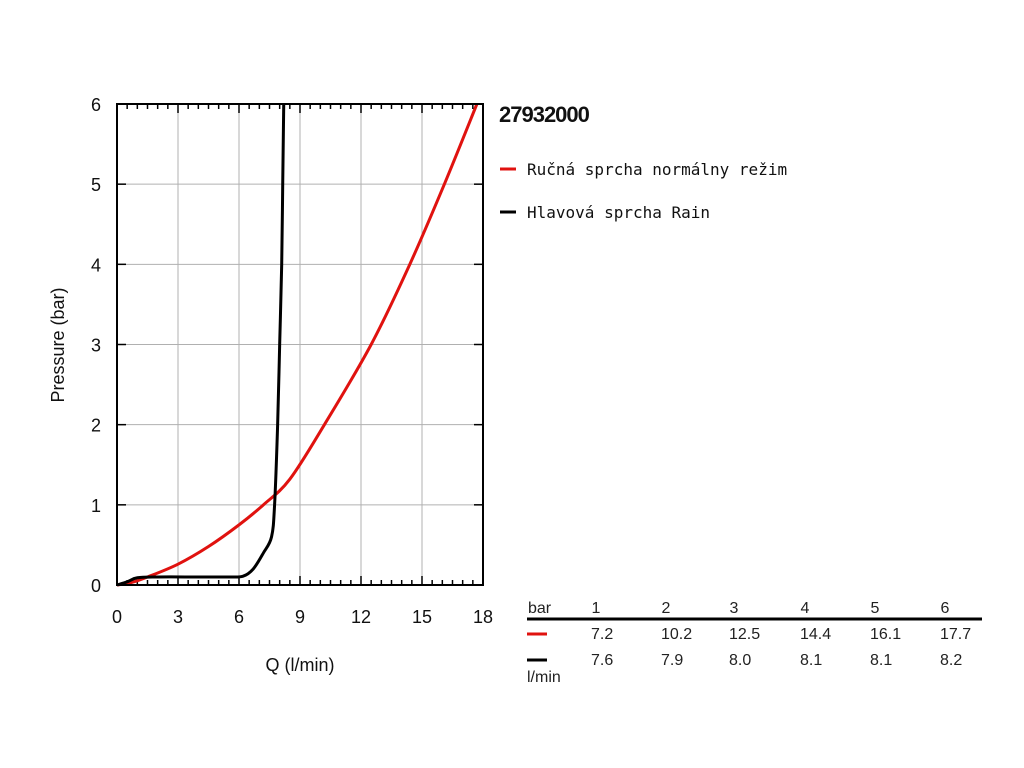 This screenshot has height=768, width=1024. What do you see at coordinates (602, 634) in the screenshot?
I see `table-cell: 7.2` at bounding box center [602, 634].